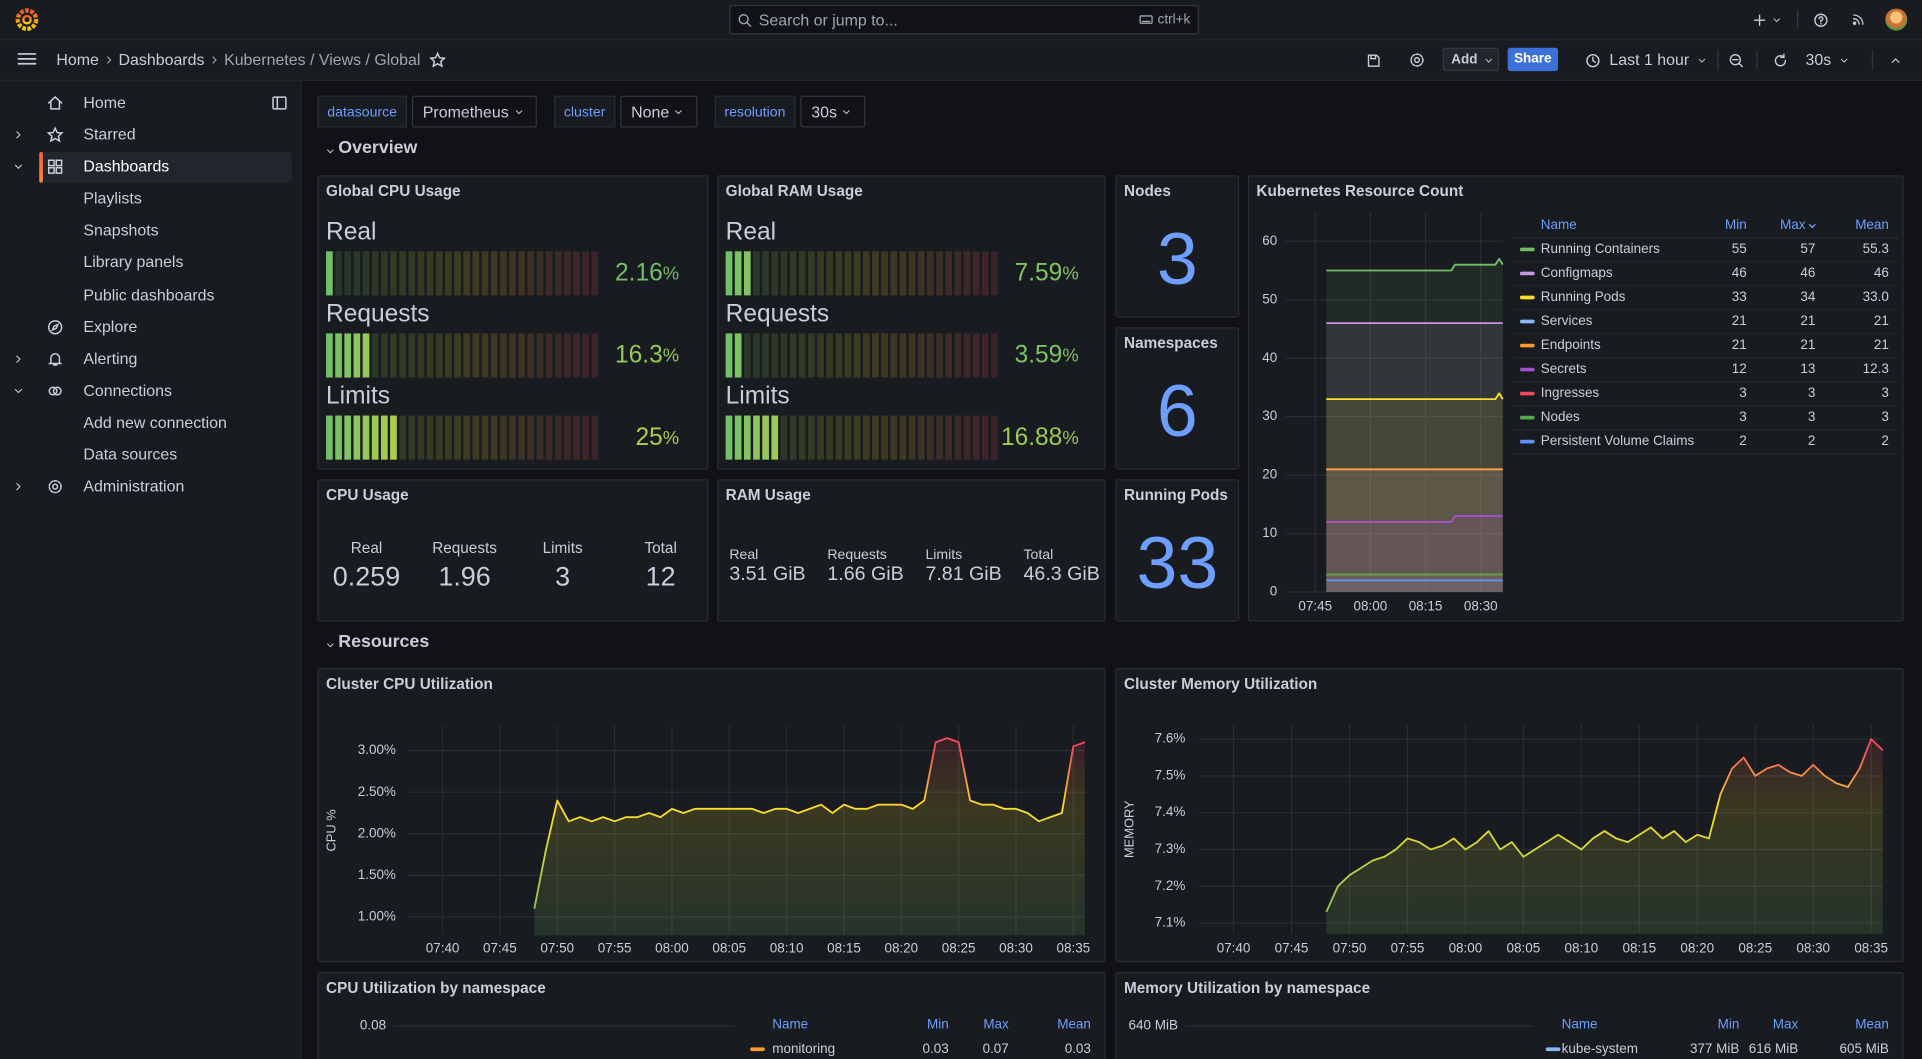  Describe the element at coordinates (865, 574) in the screenshot. I see `stat-value: 1.66 GiB` at that location.